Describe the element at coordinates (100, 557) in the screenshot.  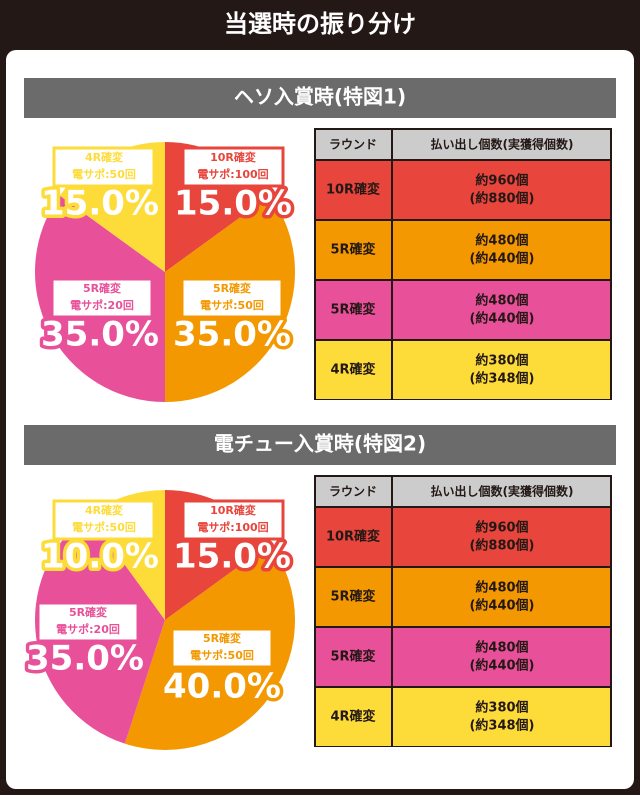
I see `value-label: 10.0%` at that location.